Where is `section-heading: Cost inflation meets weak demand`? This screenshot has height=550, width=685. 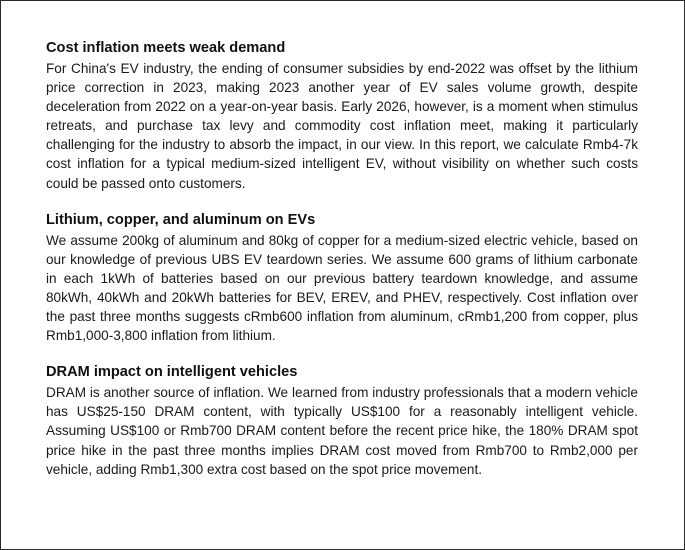
section-heading: Cost inflation meets weak demand is located at coordinates (166, 48).